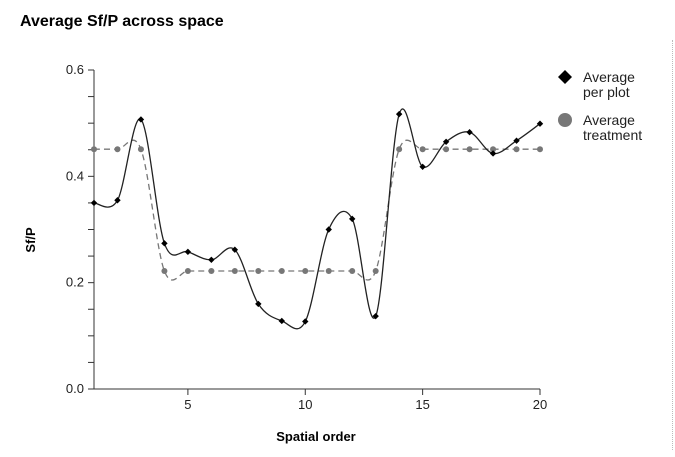  Describe the element at coordinates (612, 135) in the screenshot. I see `legend-label-treatment-line2: treatment` at that location.